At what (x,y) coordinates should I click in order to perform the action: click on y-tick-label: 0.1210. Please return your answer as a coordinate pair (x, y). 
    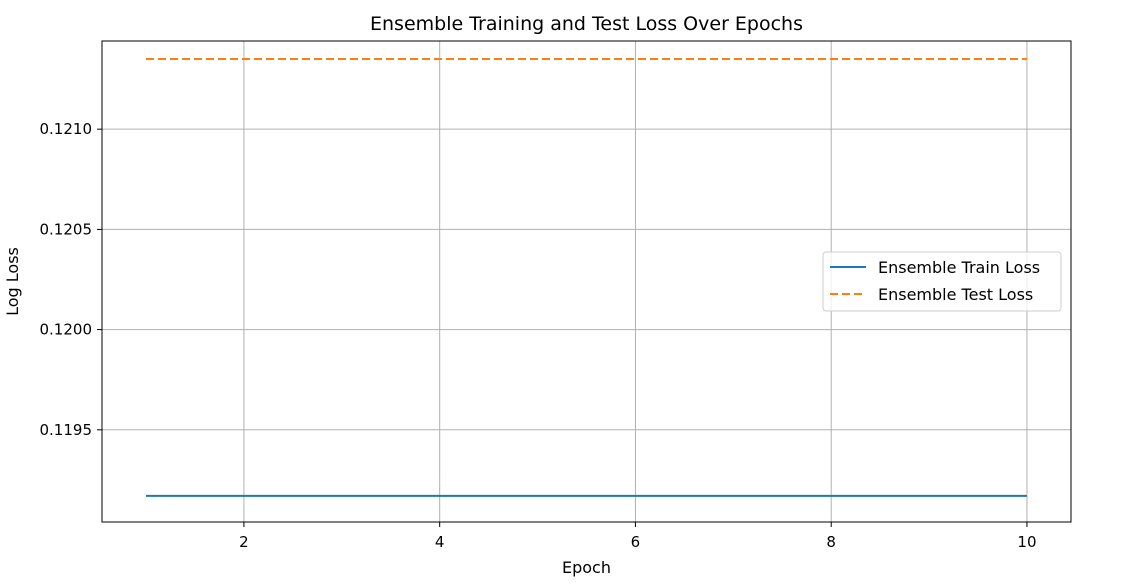
    Looking at the image, I should click on (66, 129).